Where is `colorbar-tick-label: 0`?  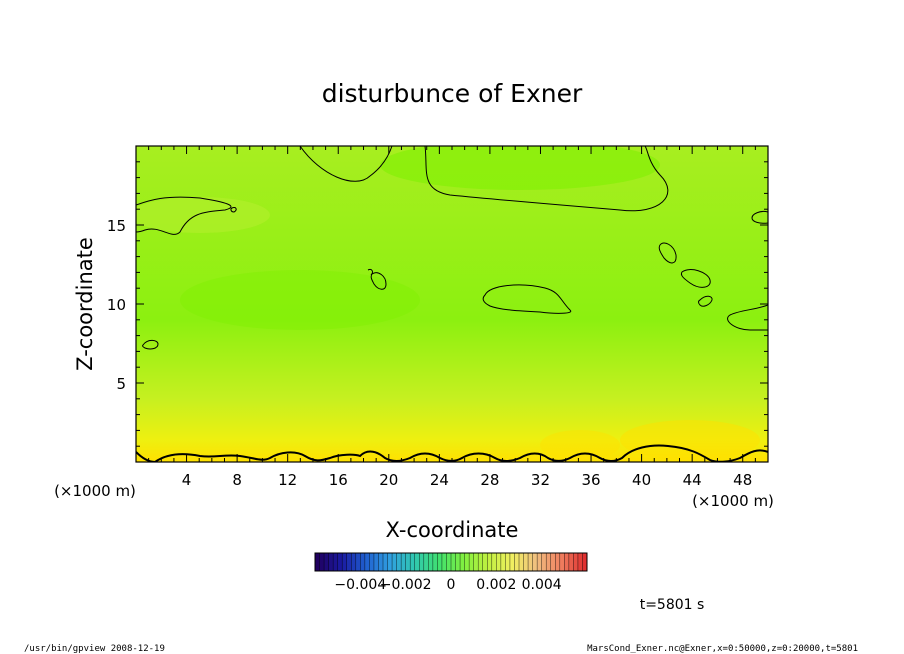 colorbar-tick-label: 0 is located at coordinates (451, 585).